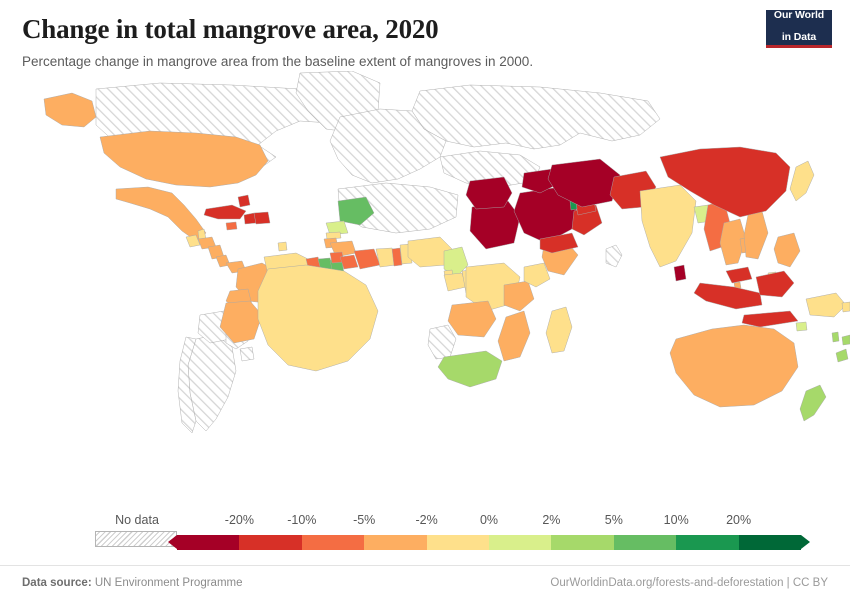 Image resolution: width=850 pixels, height=600 pixels. What do you see at coordinates (318, 318) in the screenshot?
I see `country-brazil: Brazil: -1.1%` at bounding box center [318, 318].